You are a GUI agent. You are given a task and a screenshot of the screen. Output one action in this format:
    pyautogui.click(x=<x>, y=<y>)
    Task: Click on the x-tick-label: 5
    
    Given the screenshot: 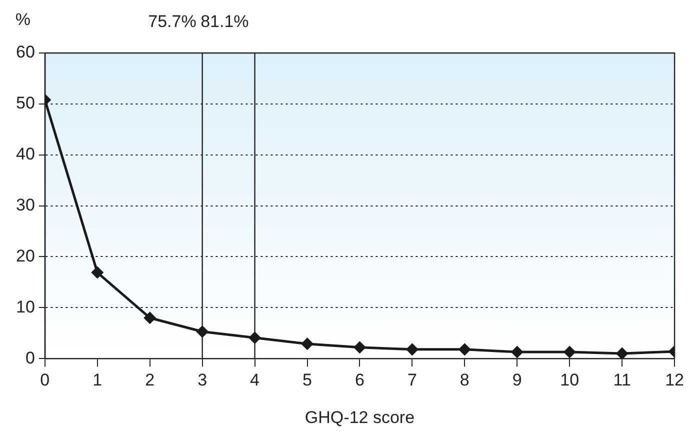 What is the action you would take?
    pyautogui.click(x=307, y=380)
    